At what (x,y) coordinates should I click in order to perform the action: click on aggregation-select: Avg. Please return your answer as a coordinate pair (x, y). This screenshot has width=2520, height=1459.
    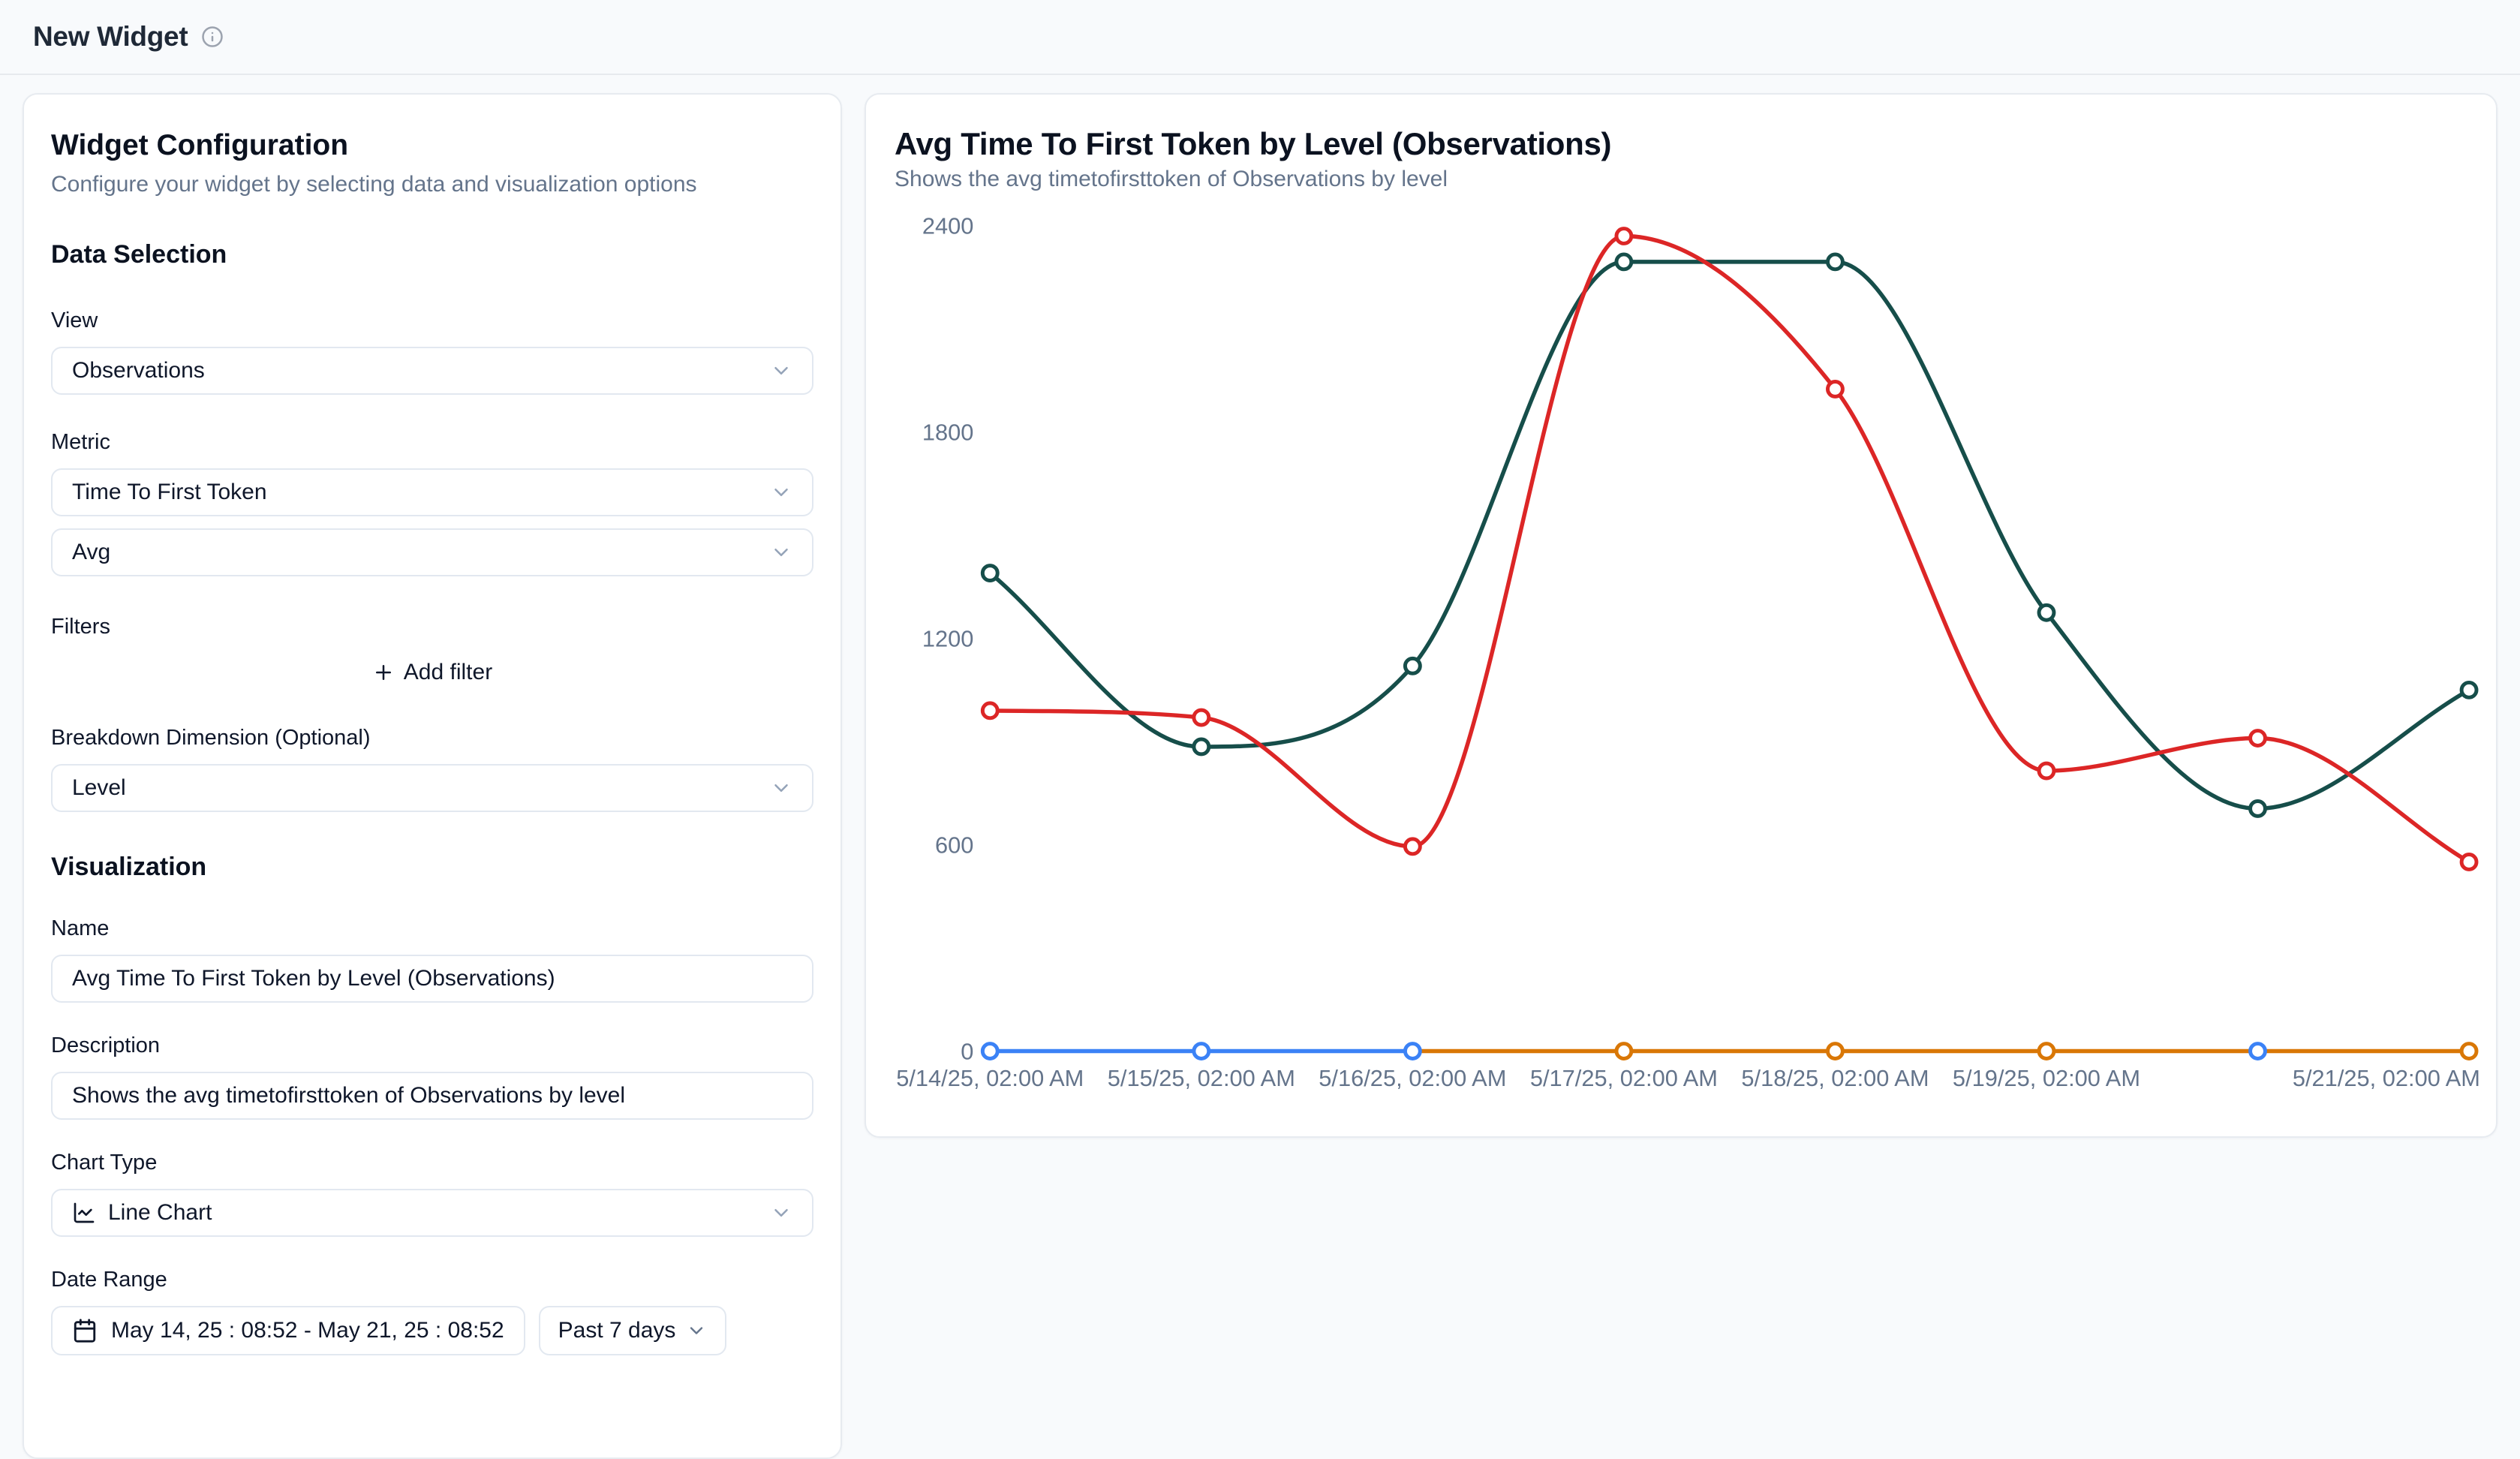
    Looking at the image, I should click on (432, 552).